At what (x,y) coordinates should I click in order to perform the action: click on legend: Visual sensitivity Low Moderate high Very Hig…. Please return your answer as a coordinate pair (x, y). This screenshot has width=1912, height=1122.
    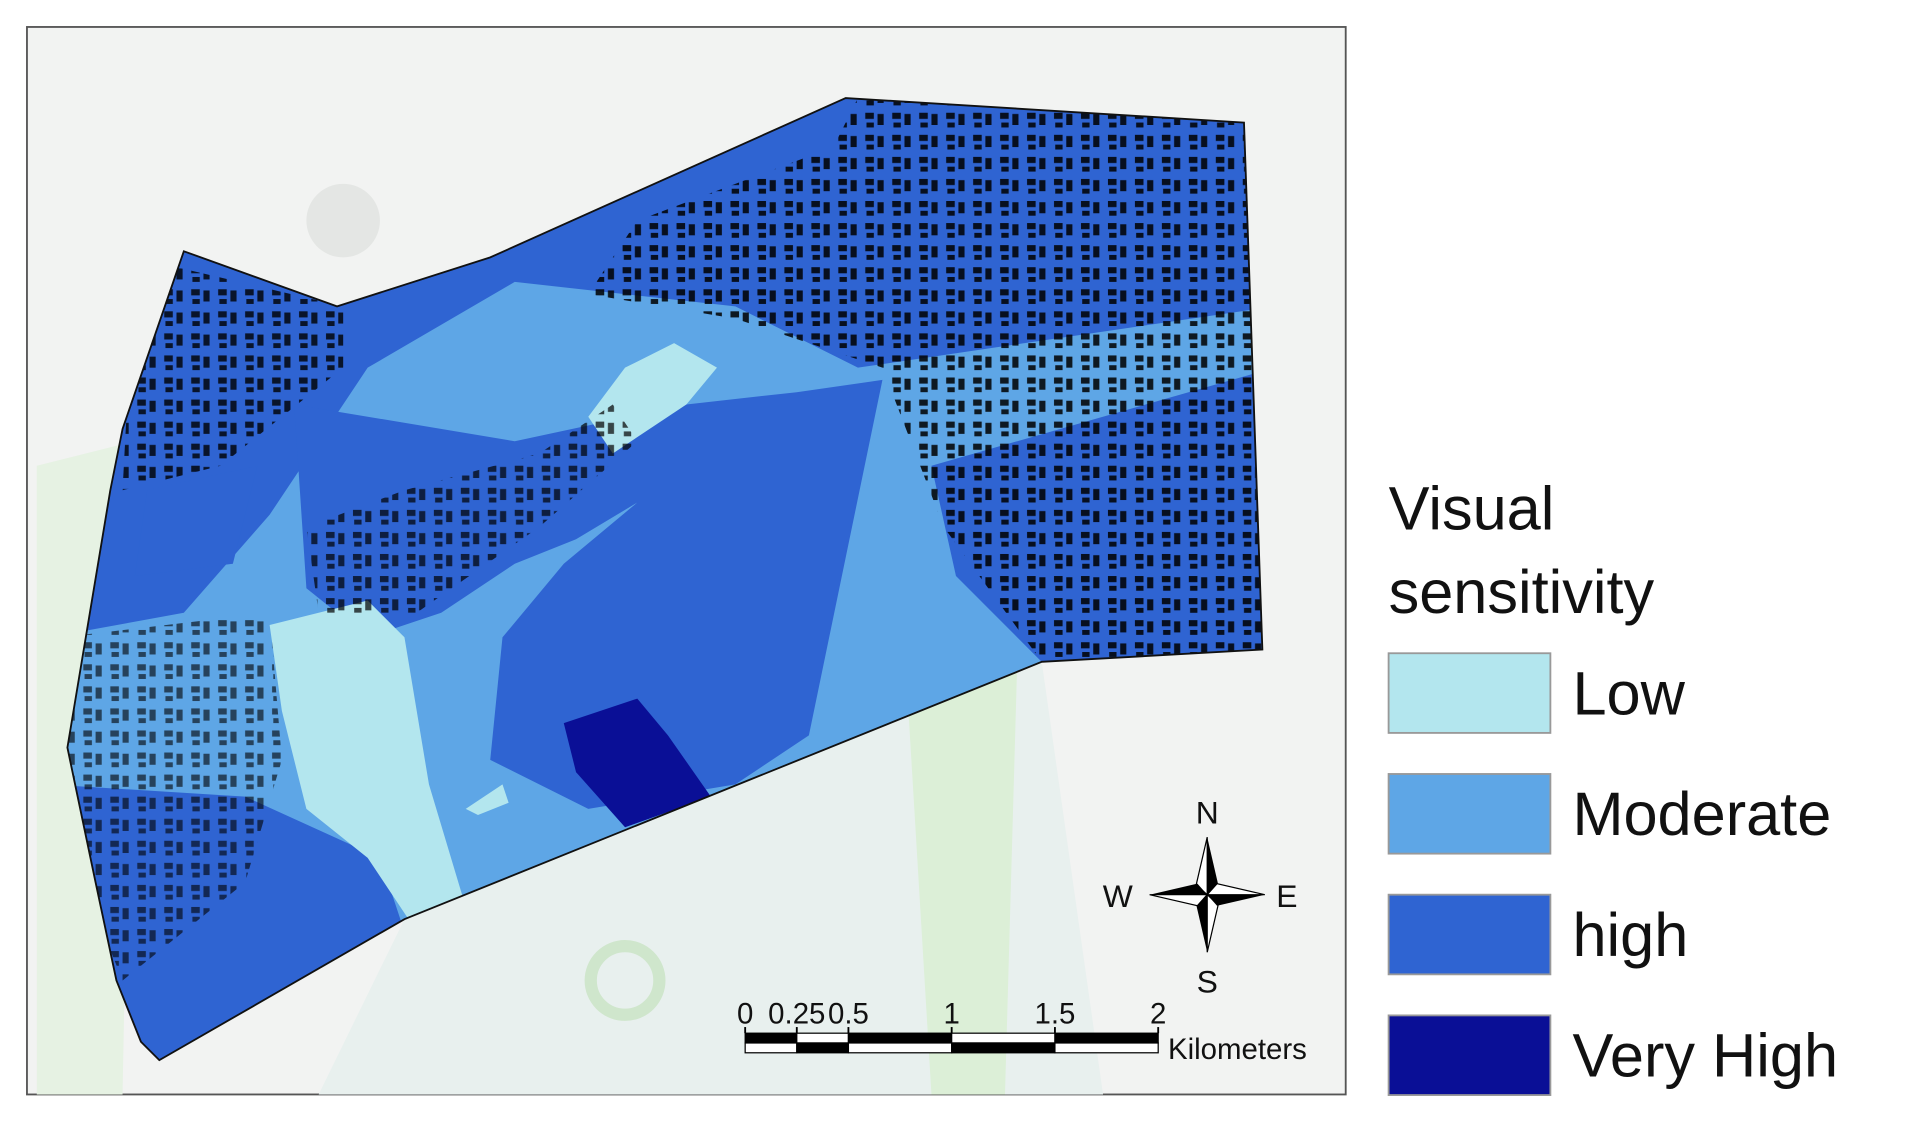
    Looking at the image, I should click on (1612, 785).